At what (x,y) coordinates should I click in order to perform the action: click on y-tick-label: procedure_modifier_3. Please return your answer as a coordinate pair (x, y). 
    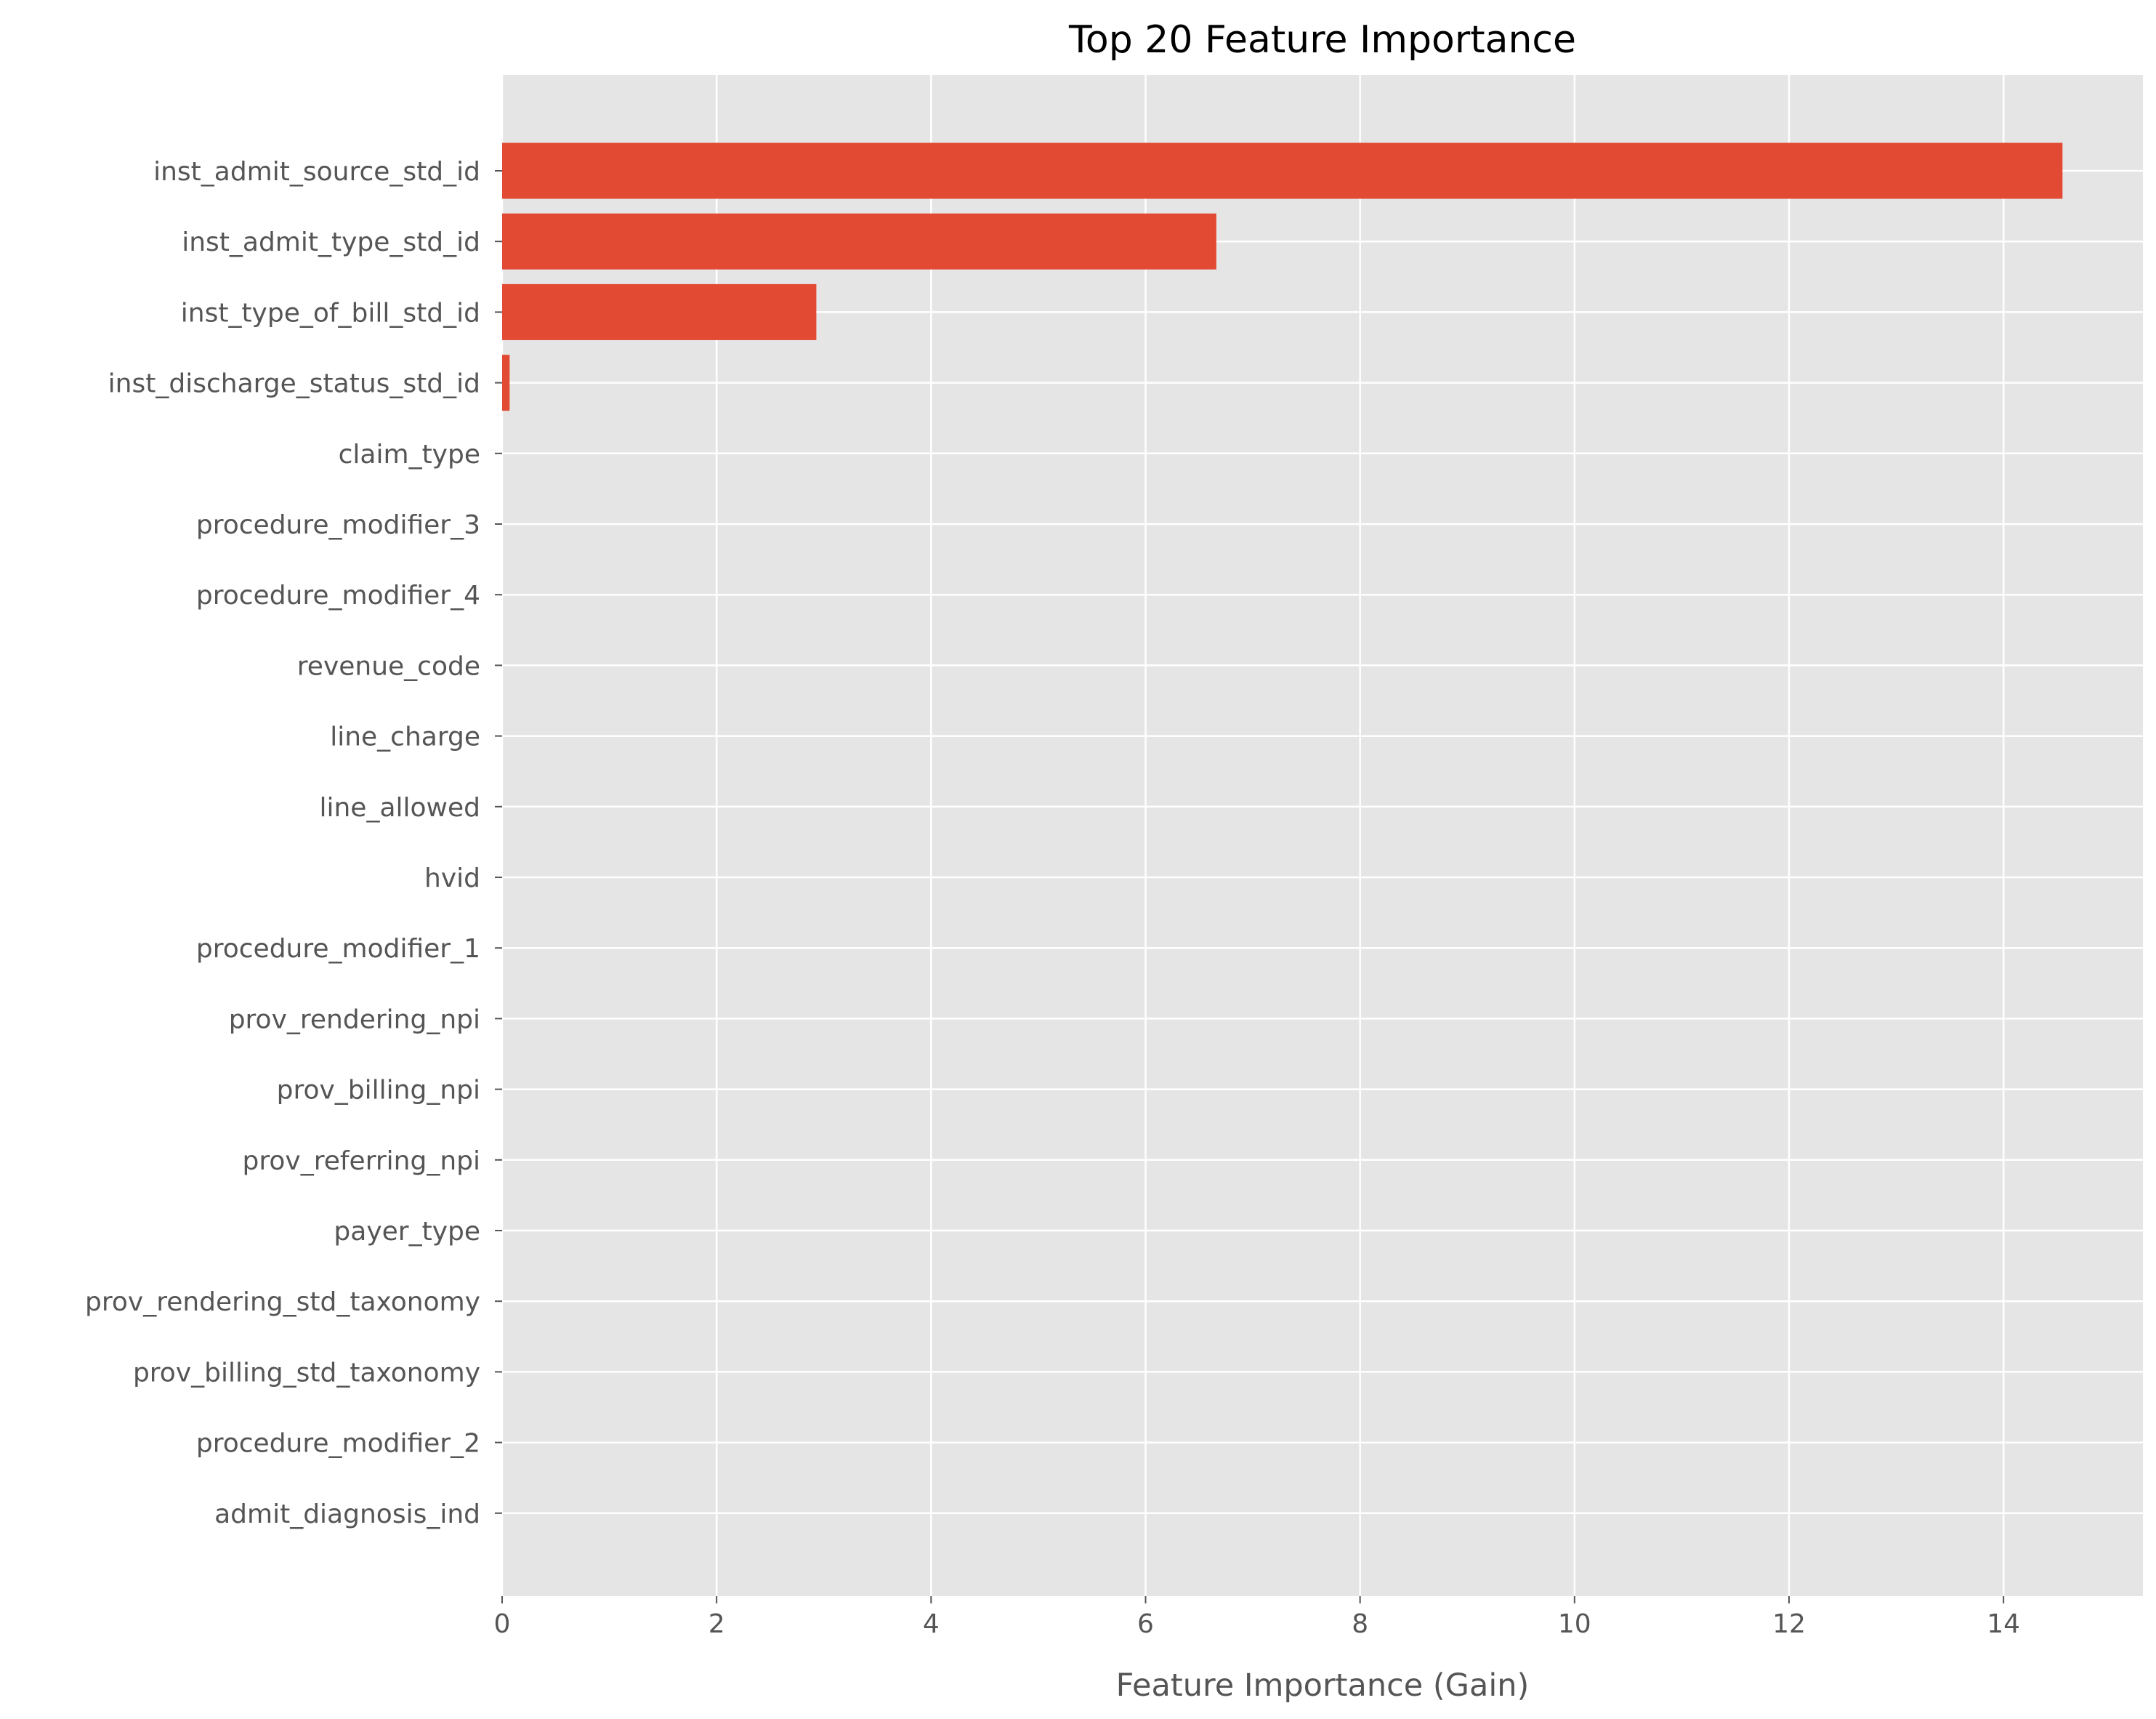
    Looking at the image, I should click on (338, 525).